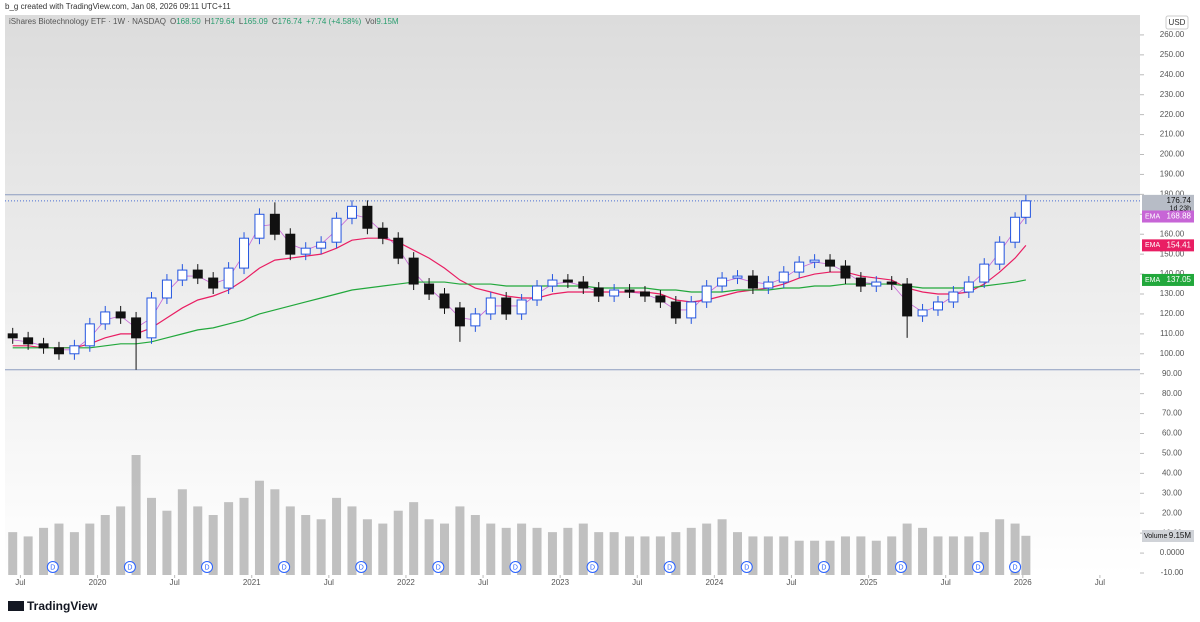 This screenshot has width=1200, height=622. What do you see at coordinates (1172, 273) in the screenshot?
I see `y-tick-label: 140.00` at bounding box center [1172, 273].